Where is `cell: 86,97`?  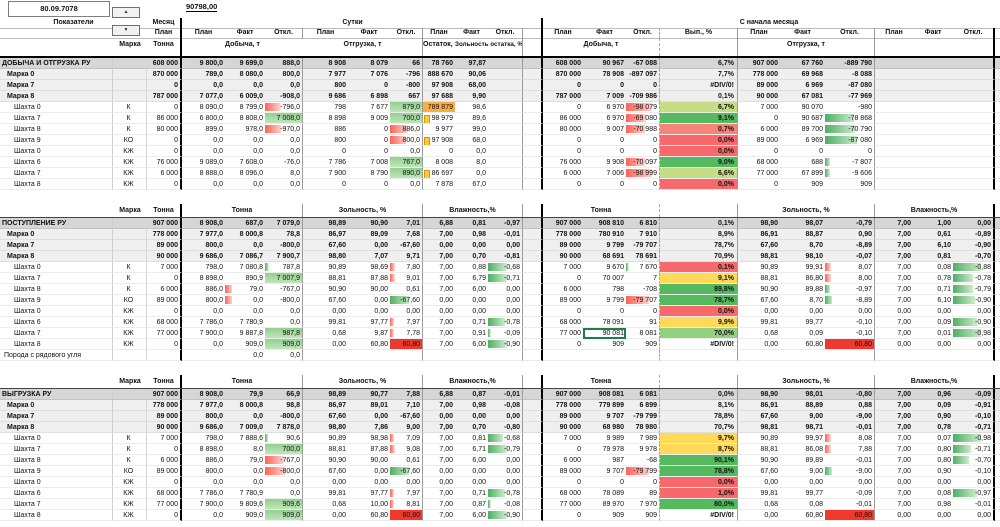 cell: 86,97 is located at coordinates (325, 234).